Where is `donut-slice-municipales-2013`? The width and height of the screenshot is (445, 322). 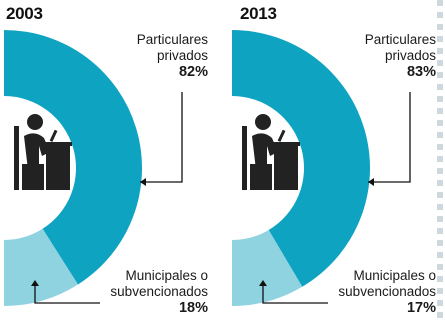 donut-slice-municipales-2013 is located at coordinates (267, 267).